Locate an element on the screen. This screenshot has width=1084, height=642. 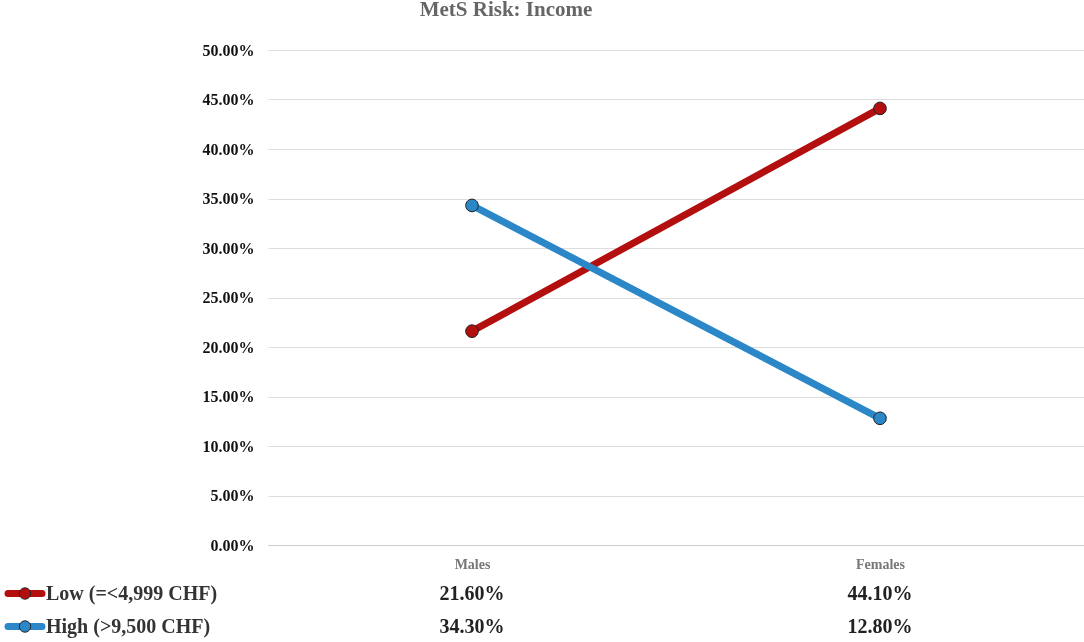
y-tick-label: 20.00% is located at coordinates (228, 347).